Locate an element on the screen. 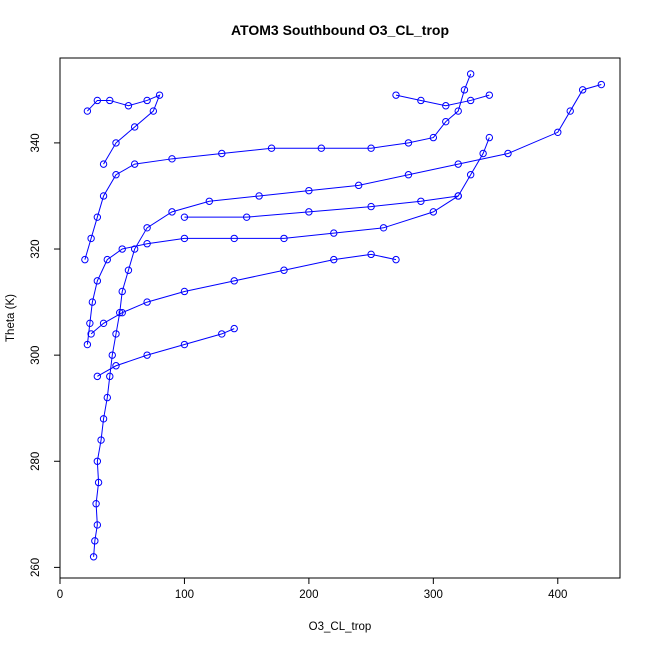 The height and width of the screenshot is (650, 650). x-tick-label: 400 is located at coordinates (557, 595).